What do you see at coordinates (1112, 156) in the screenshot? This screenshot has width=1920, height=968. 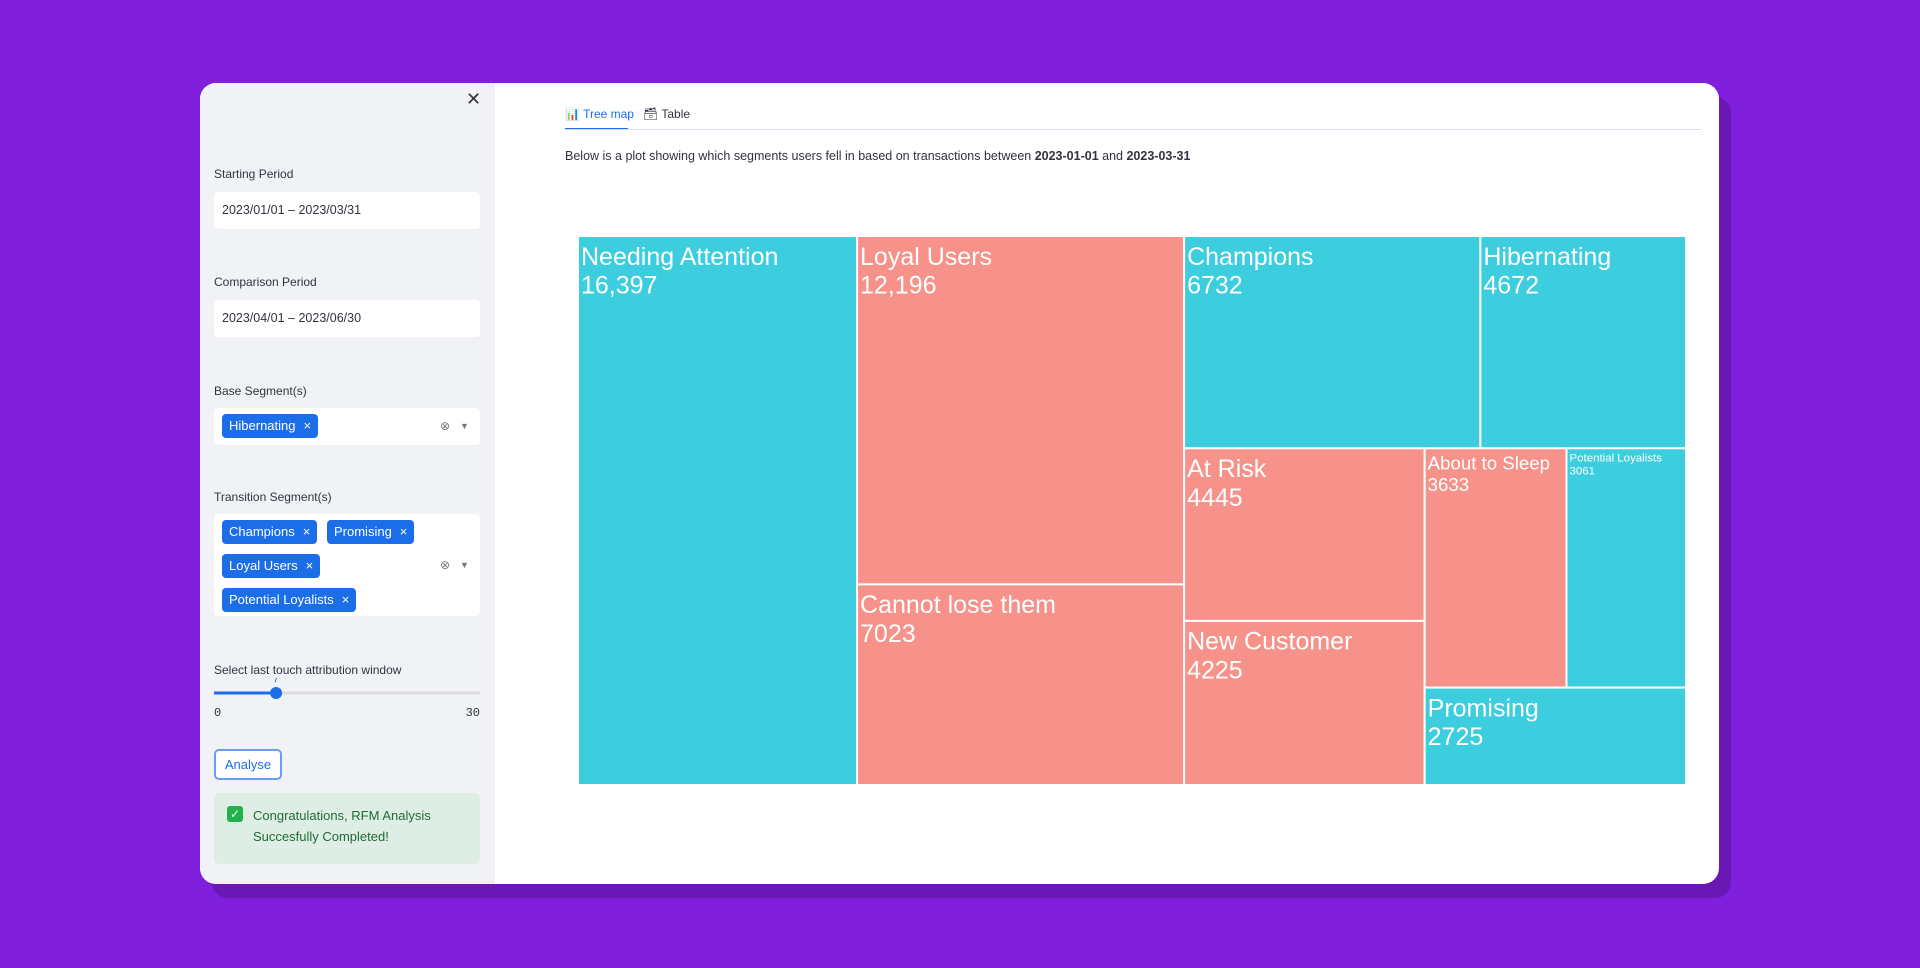 I see `text: and` at bounding box center [1112, 156].